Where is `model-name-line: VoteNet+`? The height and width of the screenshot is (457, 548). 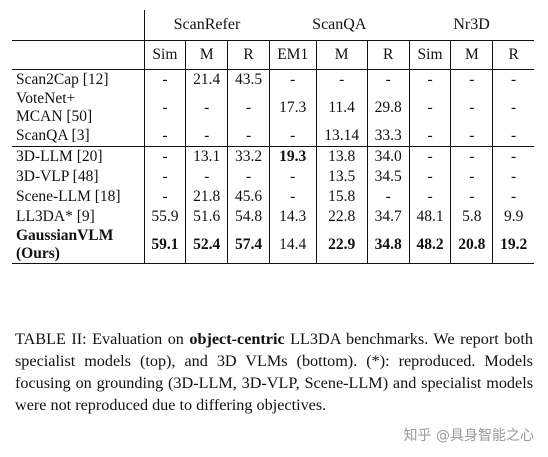 model-name-line: VoteNet+ is located at coordinates (46, 98).